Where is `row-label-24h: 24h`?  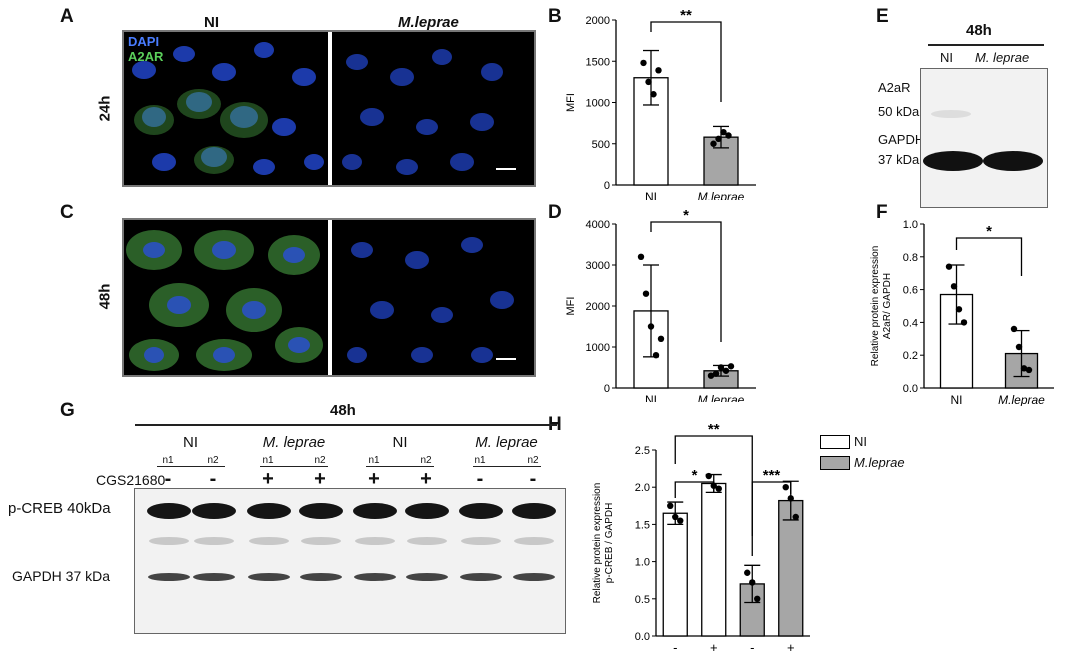 row-label-24h: 24h is located at coordinates (105, 108).